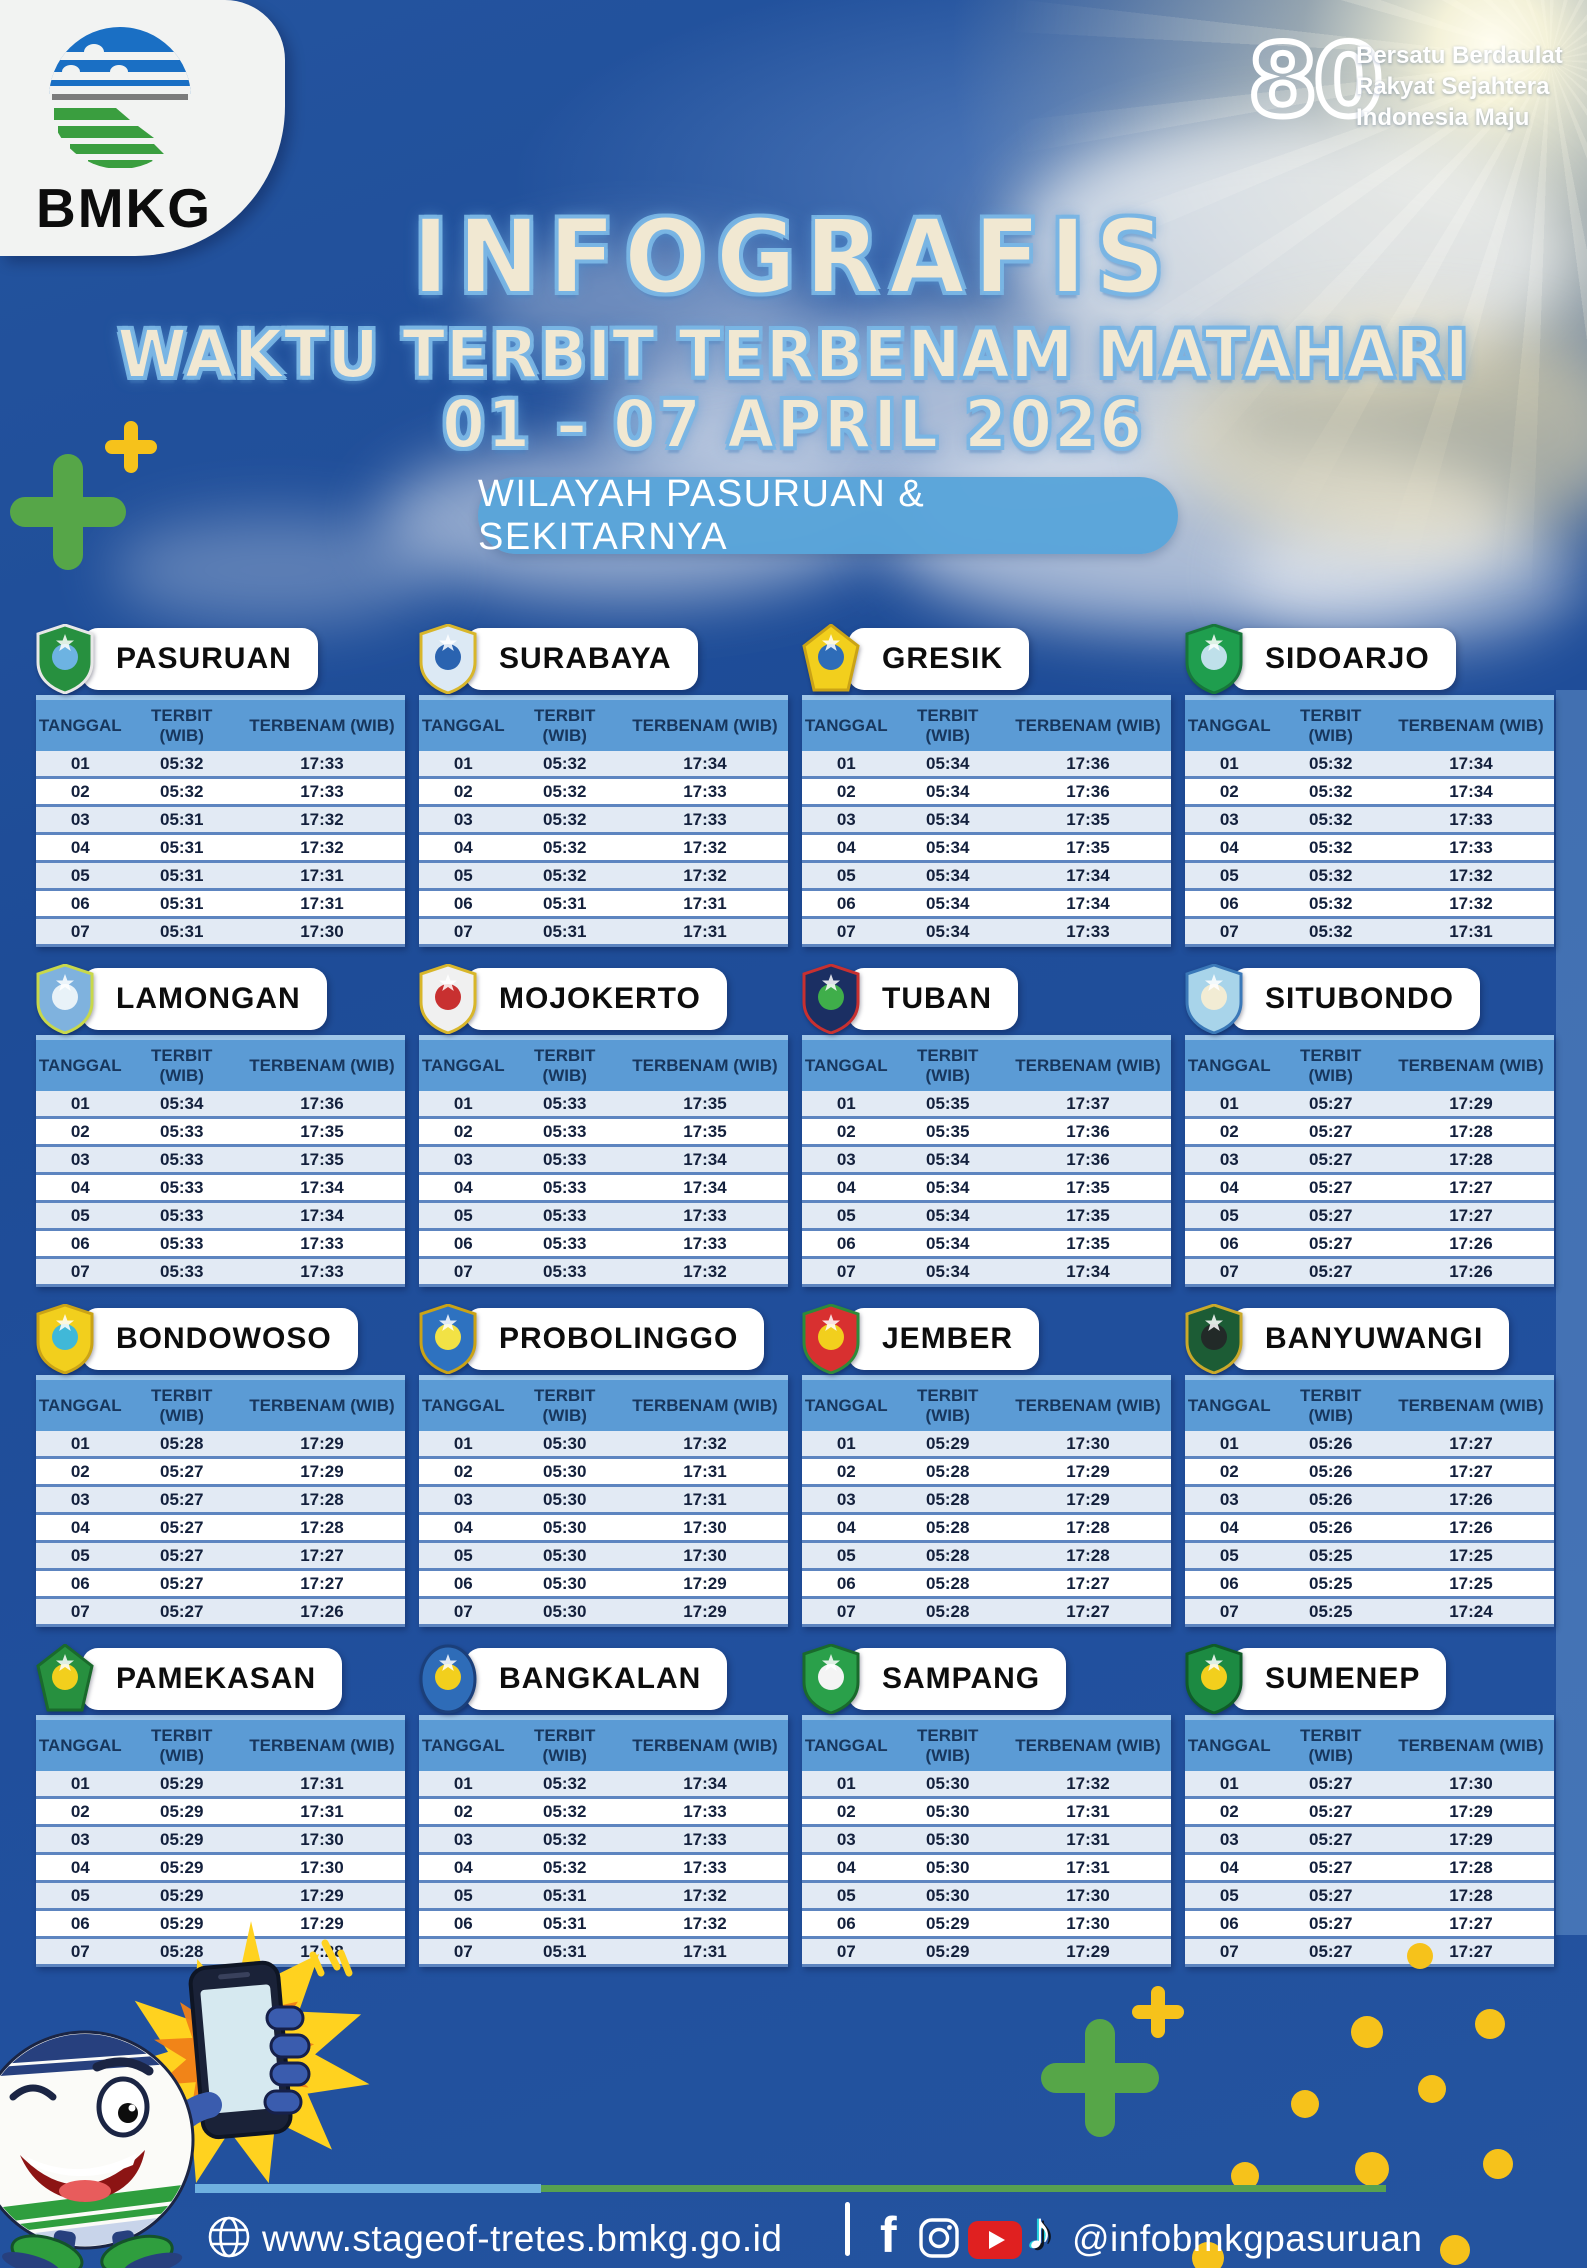 The width and height of the screenshot is (1587, 2268). What do you see at coordinates (220, 659) in the screenshot?
I see `city-chip-row: PASURUAN` at bounding box center [220, 659].